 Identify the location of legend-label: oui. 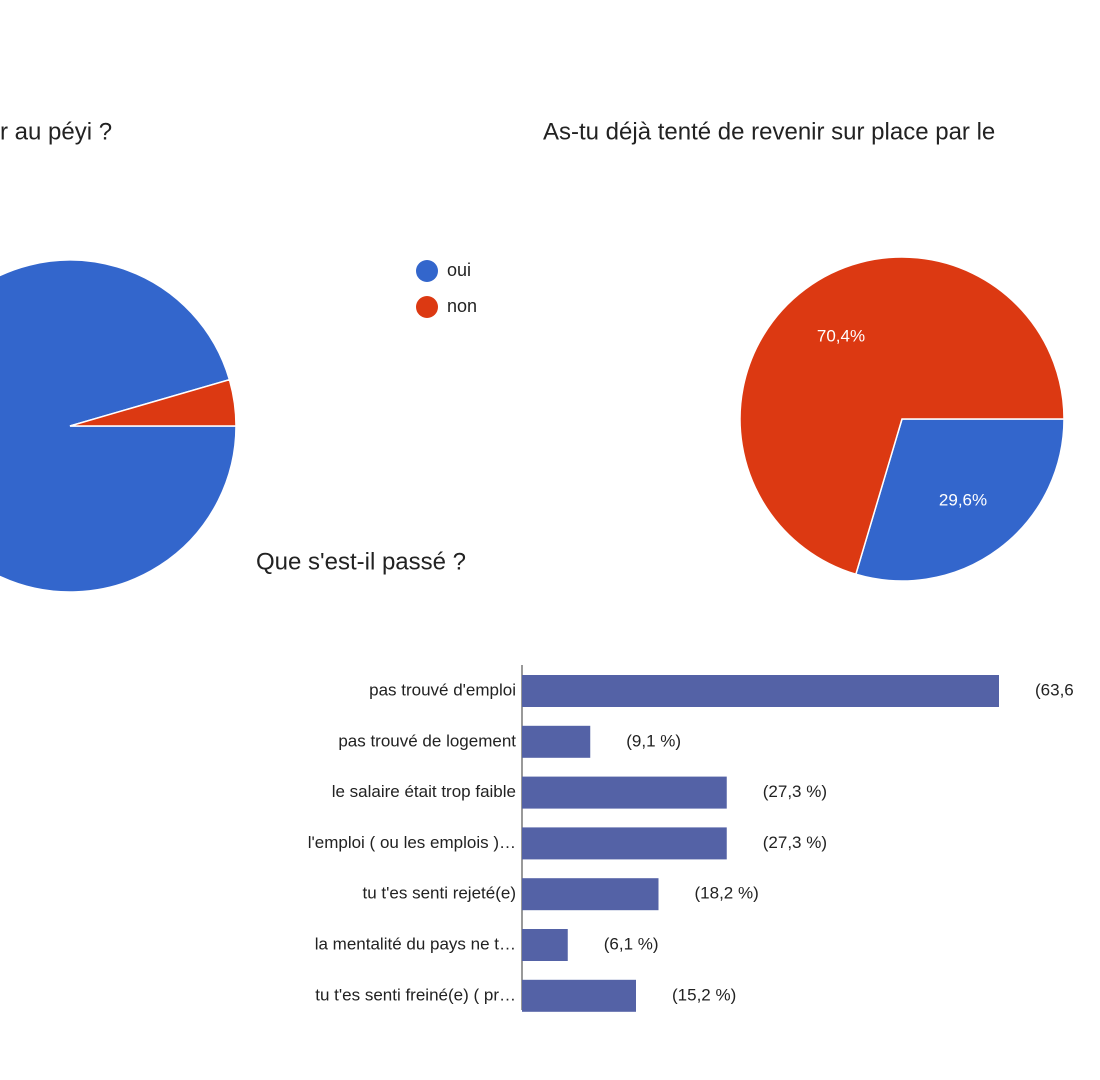
(459, 270).